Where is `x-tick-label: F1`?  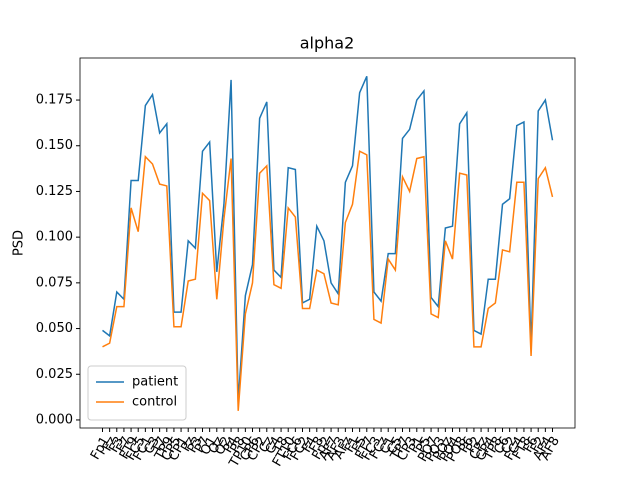 x-tick-label: F1 is located at coordinates (352, 444).